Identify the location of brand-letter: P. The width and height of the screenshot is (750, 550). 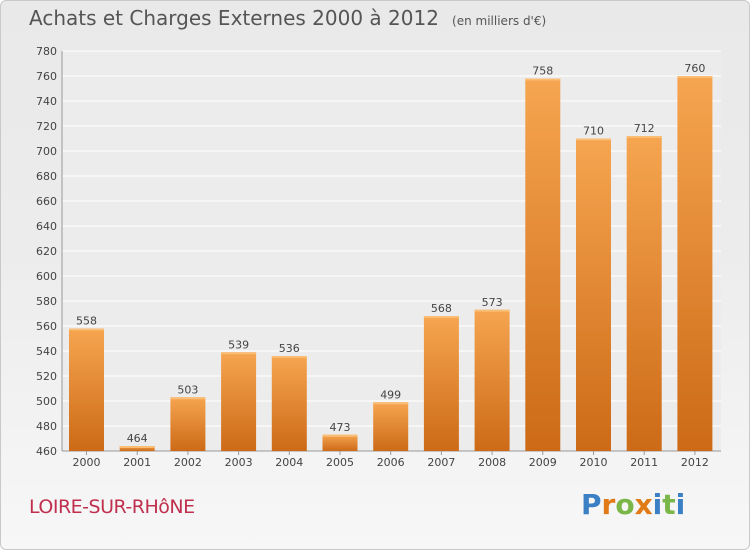
(591, 504).